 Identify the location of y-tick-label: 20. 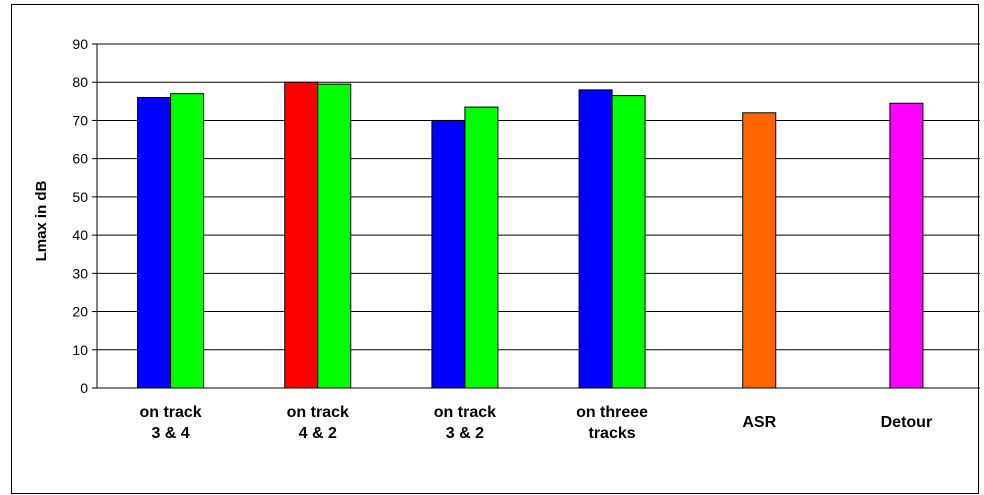
(80, 312).